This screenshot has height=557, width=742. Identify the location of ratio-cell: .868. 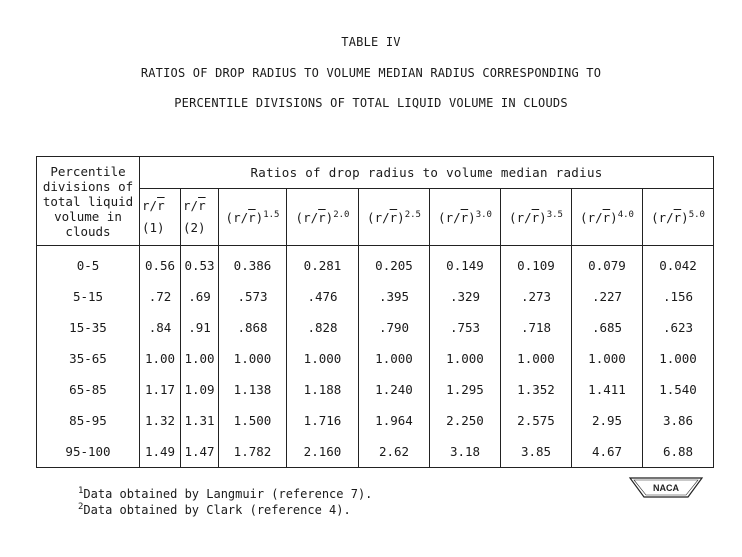
(252, 327).